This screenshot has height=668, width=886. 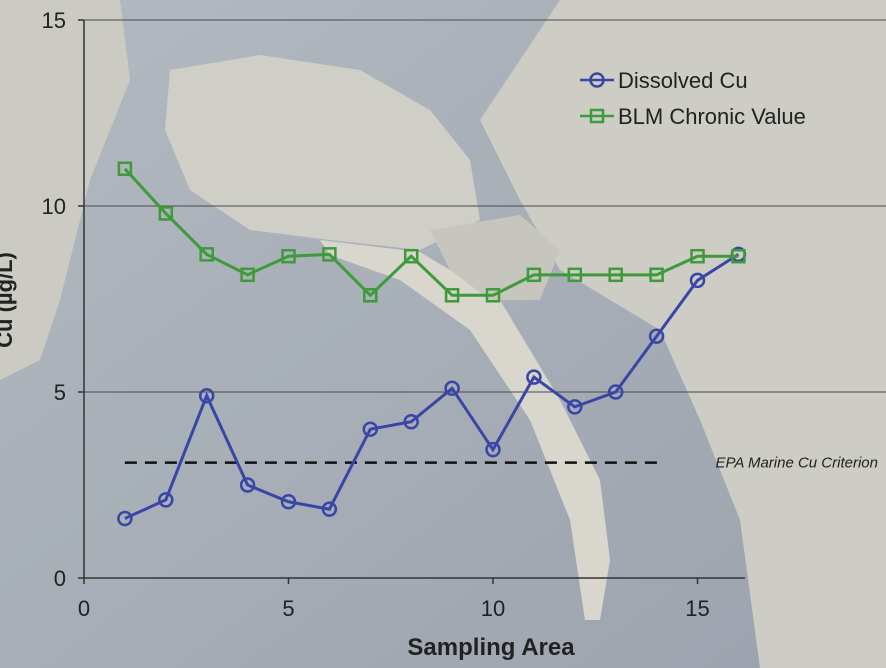 I want to click on legend-label-dissolved-cu: Dissolved Cu, so click(x=683, y=80).